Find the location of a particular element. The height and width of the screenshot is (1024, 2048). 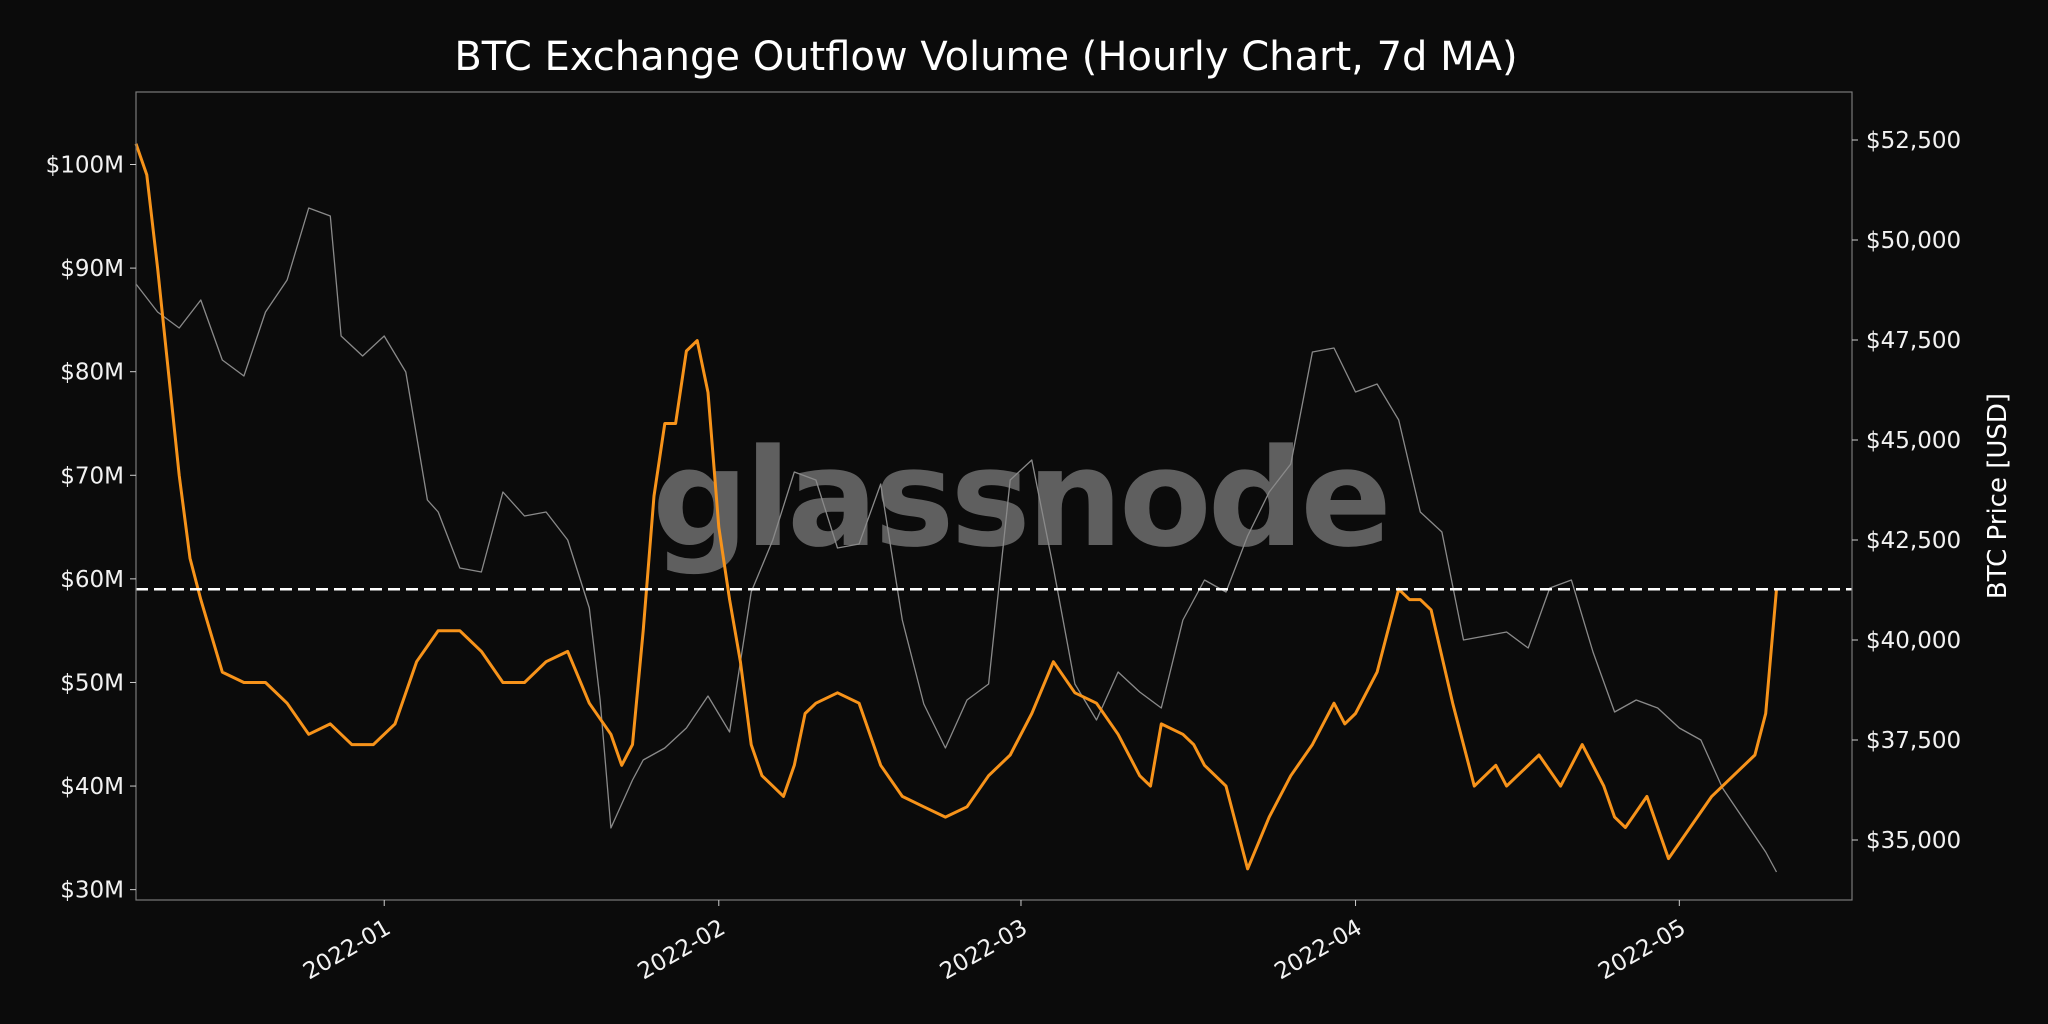

right-tick-label: $35,000 is located at coordinates (1913, 841).